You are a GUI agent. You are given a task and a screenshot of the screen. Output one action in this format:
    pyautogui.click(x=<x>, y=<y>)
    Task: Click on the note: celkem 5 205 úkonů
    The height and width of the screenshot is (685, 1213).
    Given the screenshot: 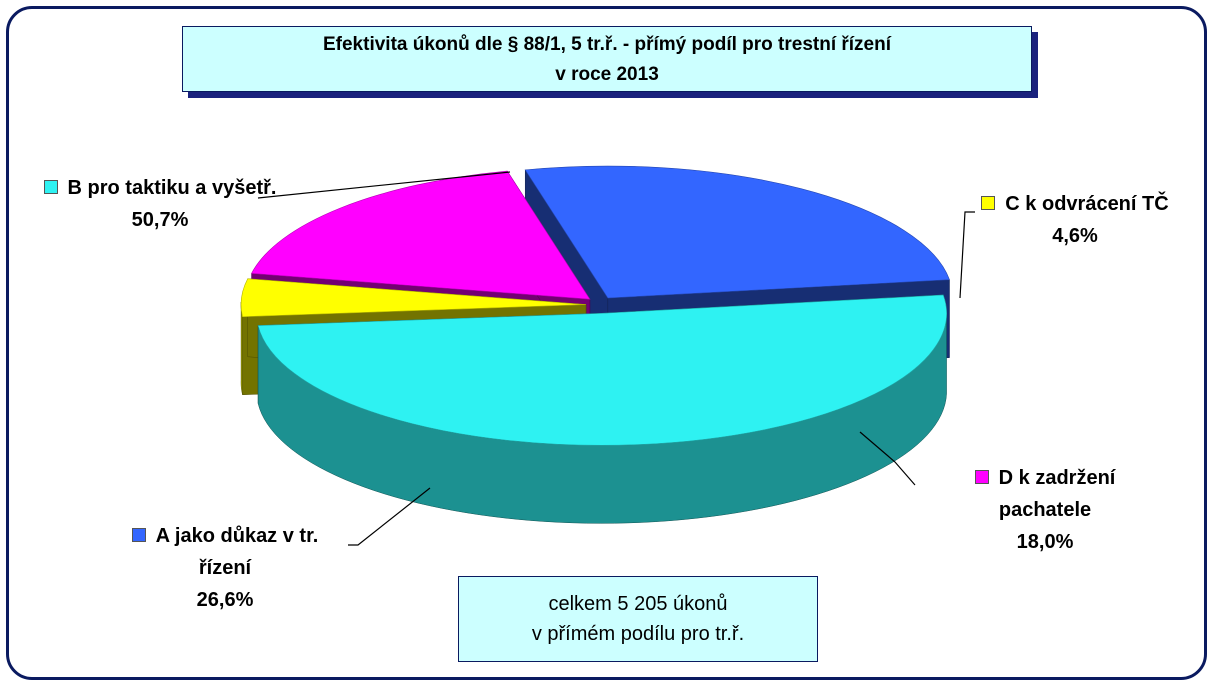 What is the action you would take?
    pyautogui.click(x=638, y=604)
    